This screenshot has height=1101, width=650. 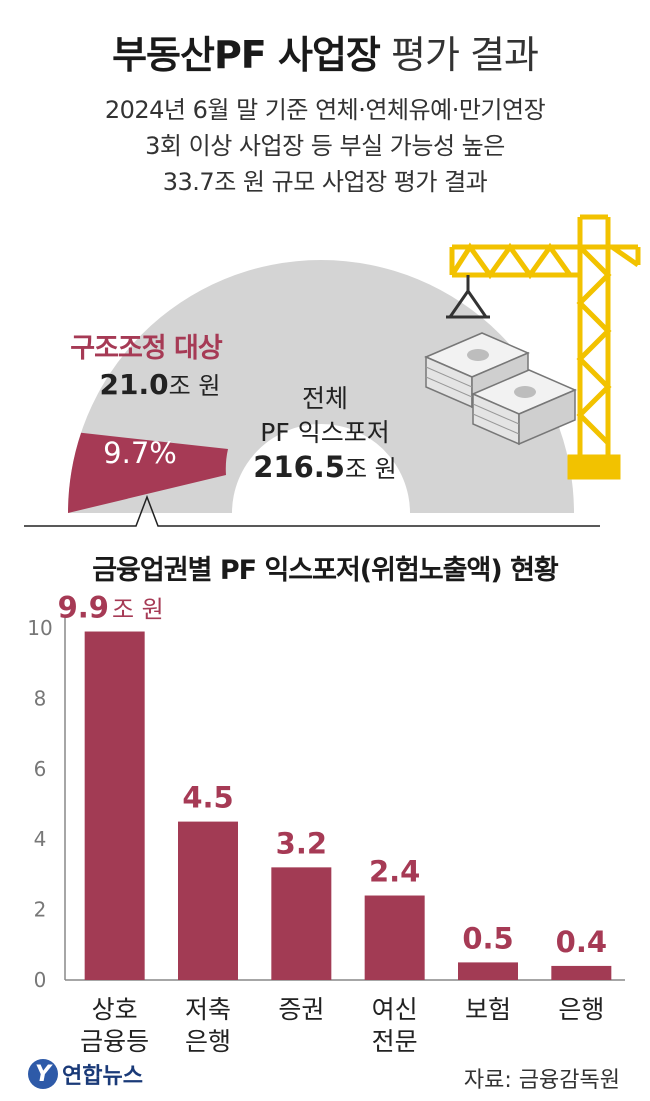 I want to click on bar-value-label: 4.5, so click(x=207, y=798).